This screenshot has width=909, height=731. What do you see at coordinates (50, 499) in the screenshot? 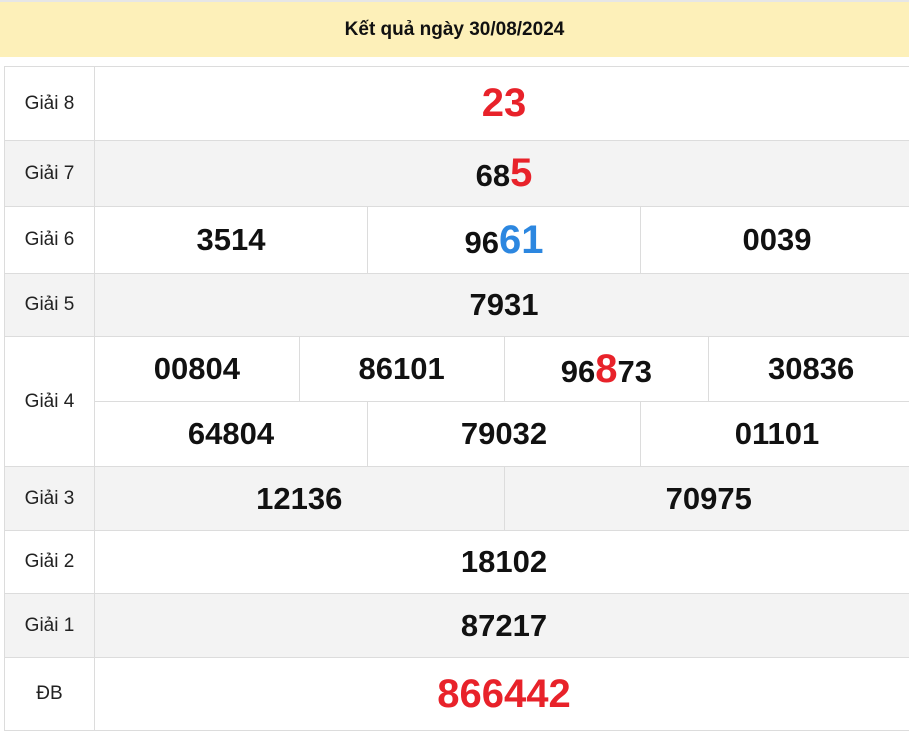
I see `prize-label: Giải 3` at bounding box center [50, 499].